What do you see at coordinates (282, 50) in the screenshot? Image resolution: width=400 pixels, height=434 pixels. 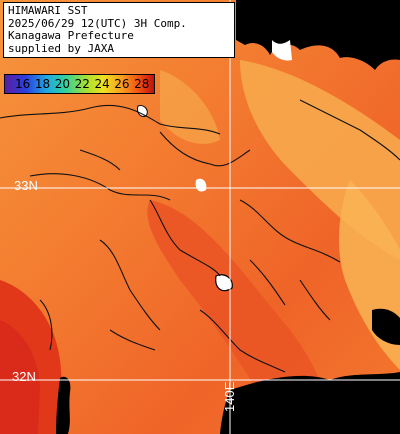 I see `land-cape` at bounding box center [282, 50].